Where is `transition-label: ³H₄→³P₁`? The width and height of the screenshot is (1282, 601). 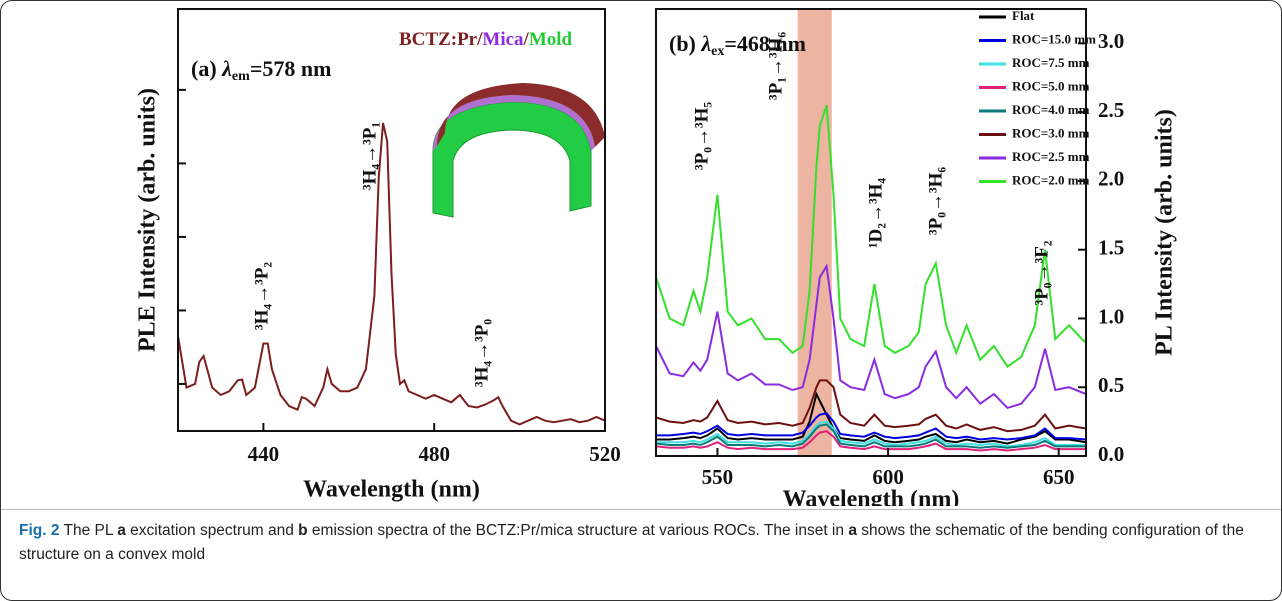
transition-label: ³H₄→³P₁ is located at coordinates (369, 156).